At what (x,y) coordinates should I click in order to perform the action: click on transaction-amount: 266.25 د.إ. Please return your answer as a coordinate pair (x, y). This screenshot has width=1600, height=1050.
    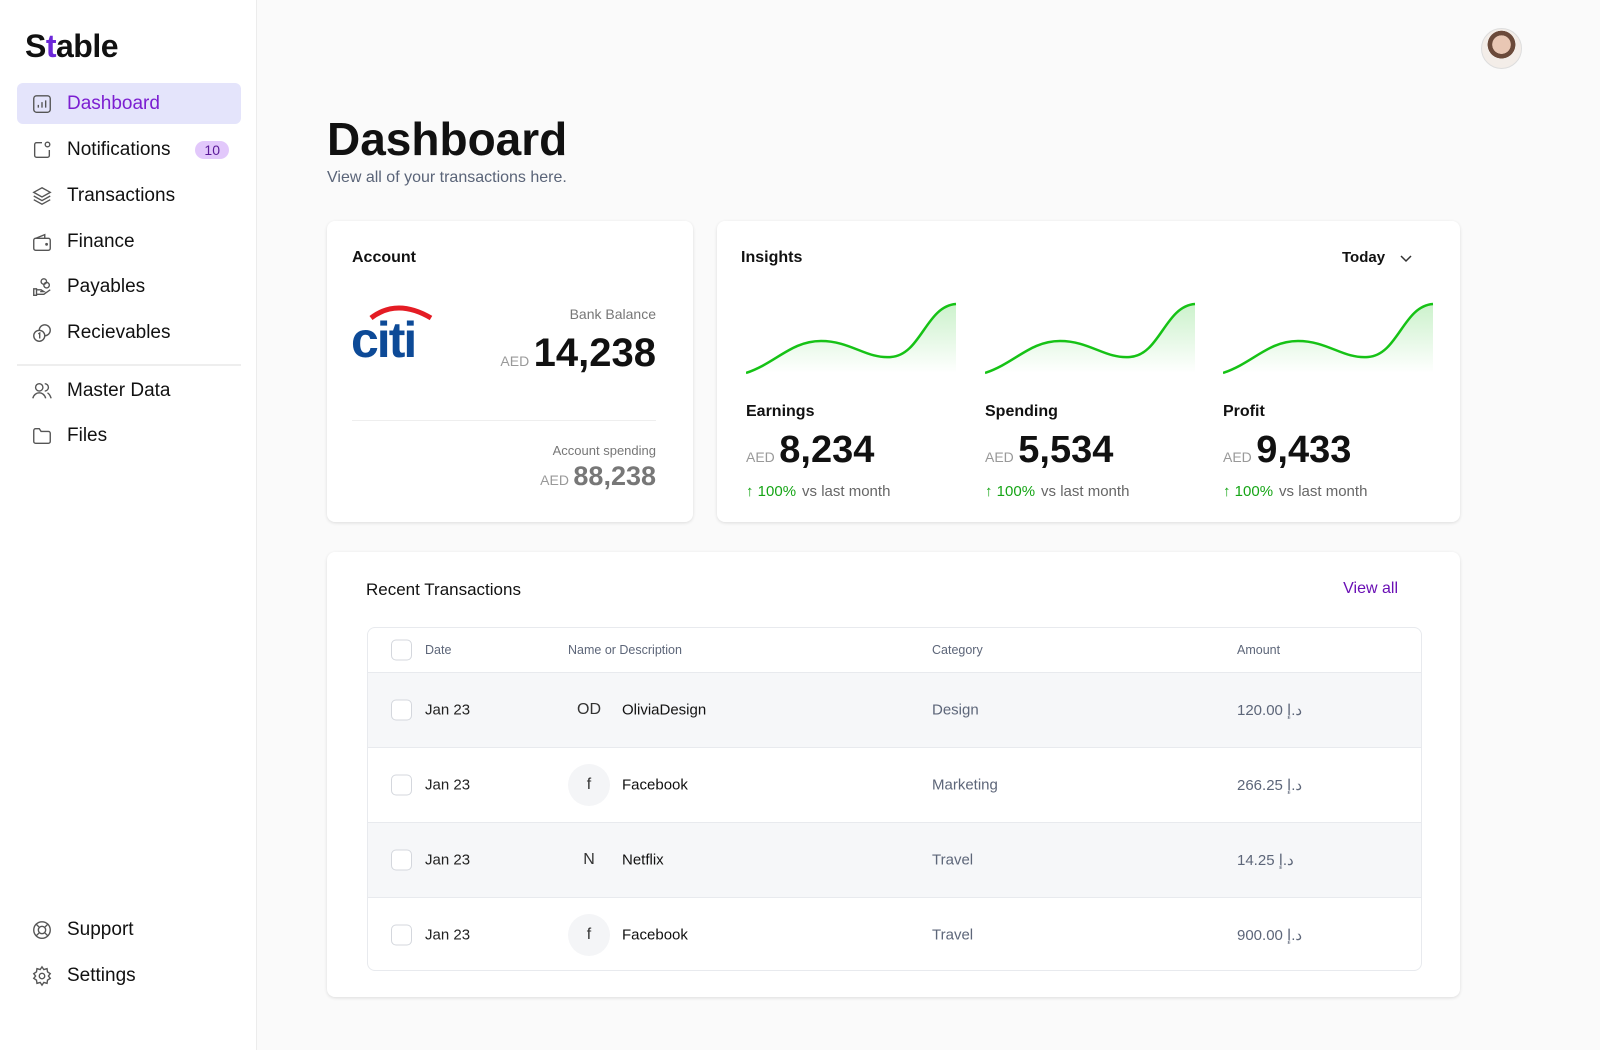
    Looking at the image, I should click on (1270, 785).